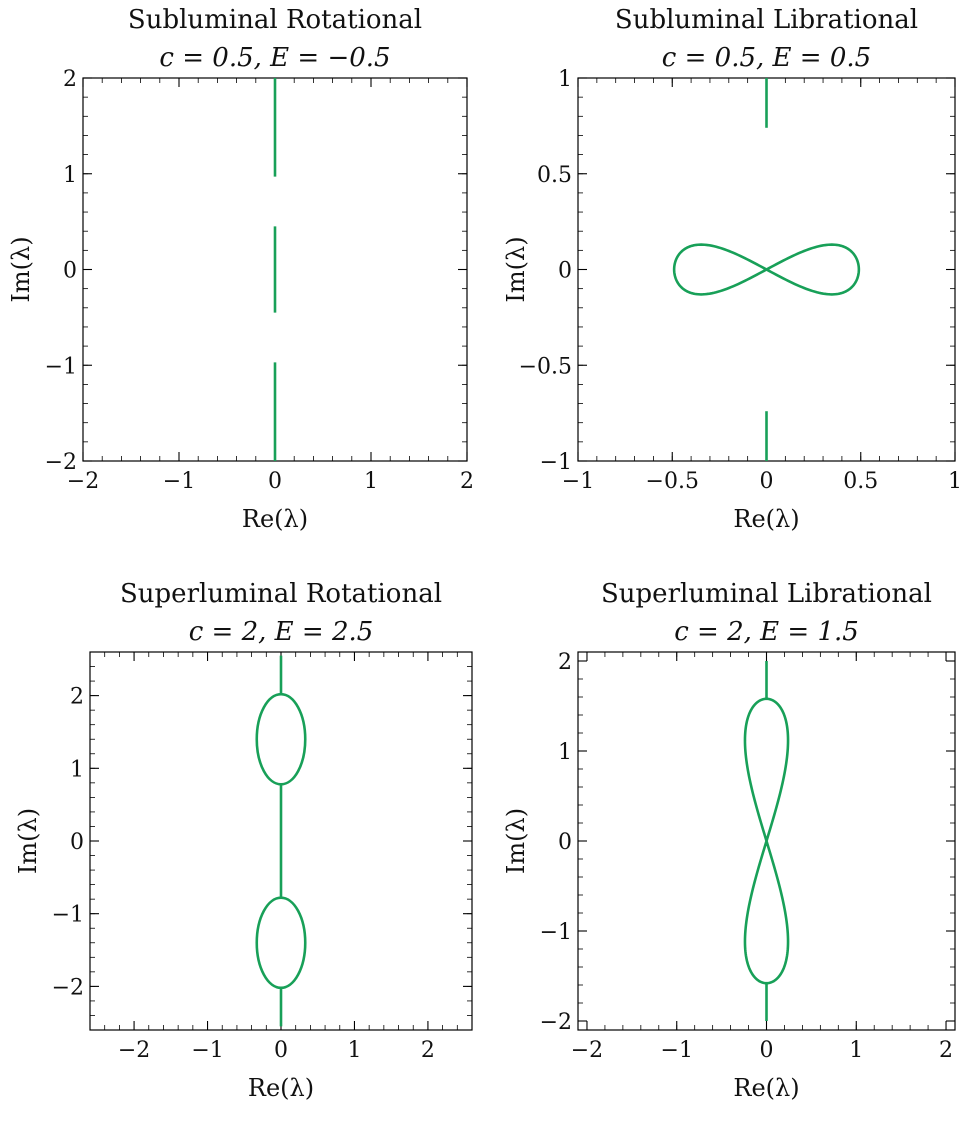 This screenshot has height=1121, width=963. Describe the element at coordinates (766, 632) in the screenshot. I see `chart-subtitle: c = 2, E = 1.5` at that location.